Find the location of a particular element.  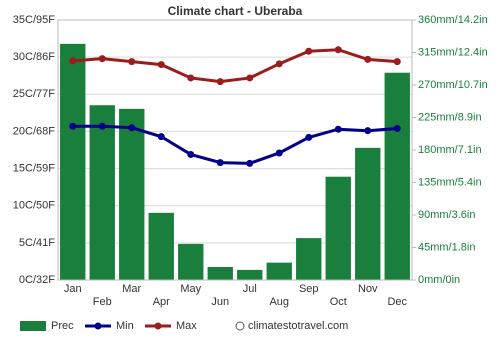

y2-tick-label: 270mm/10.7in is located at coordinates (453, 85).